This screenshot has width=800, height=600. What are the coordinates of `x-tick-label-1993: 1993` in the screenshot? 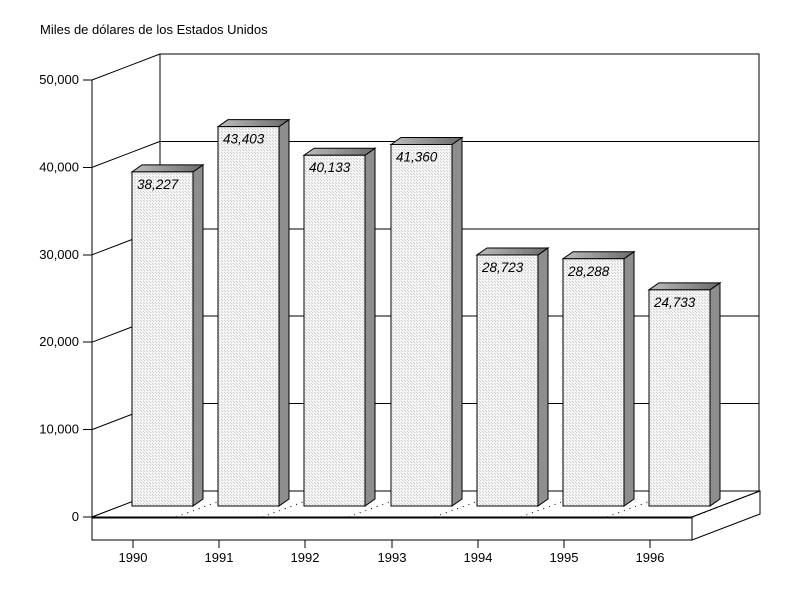 It's located at (392, 557).